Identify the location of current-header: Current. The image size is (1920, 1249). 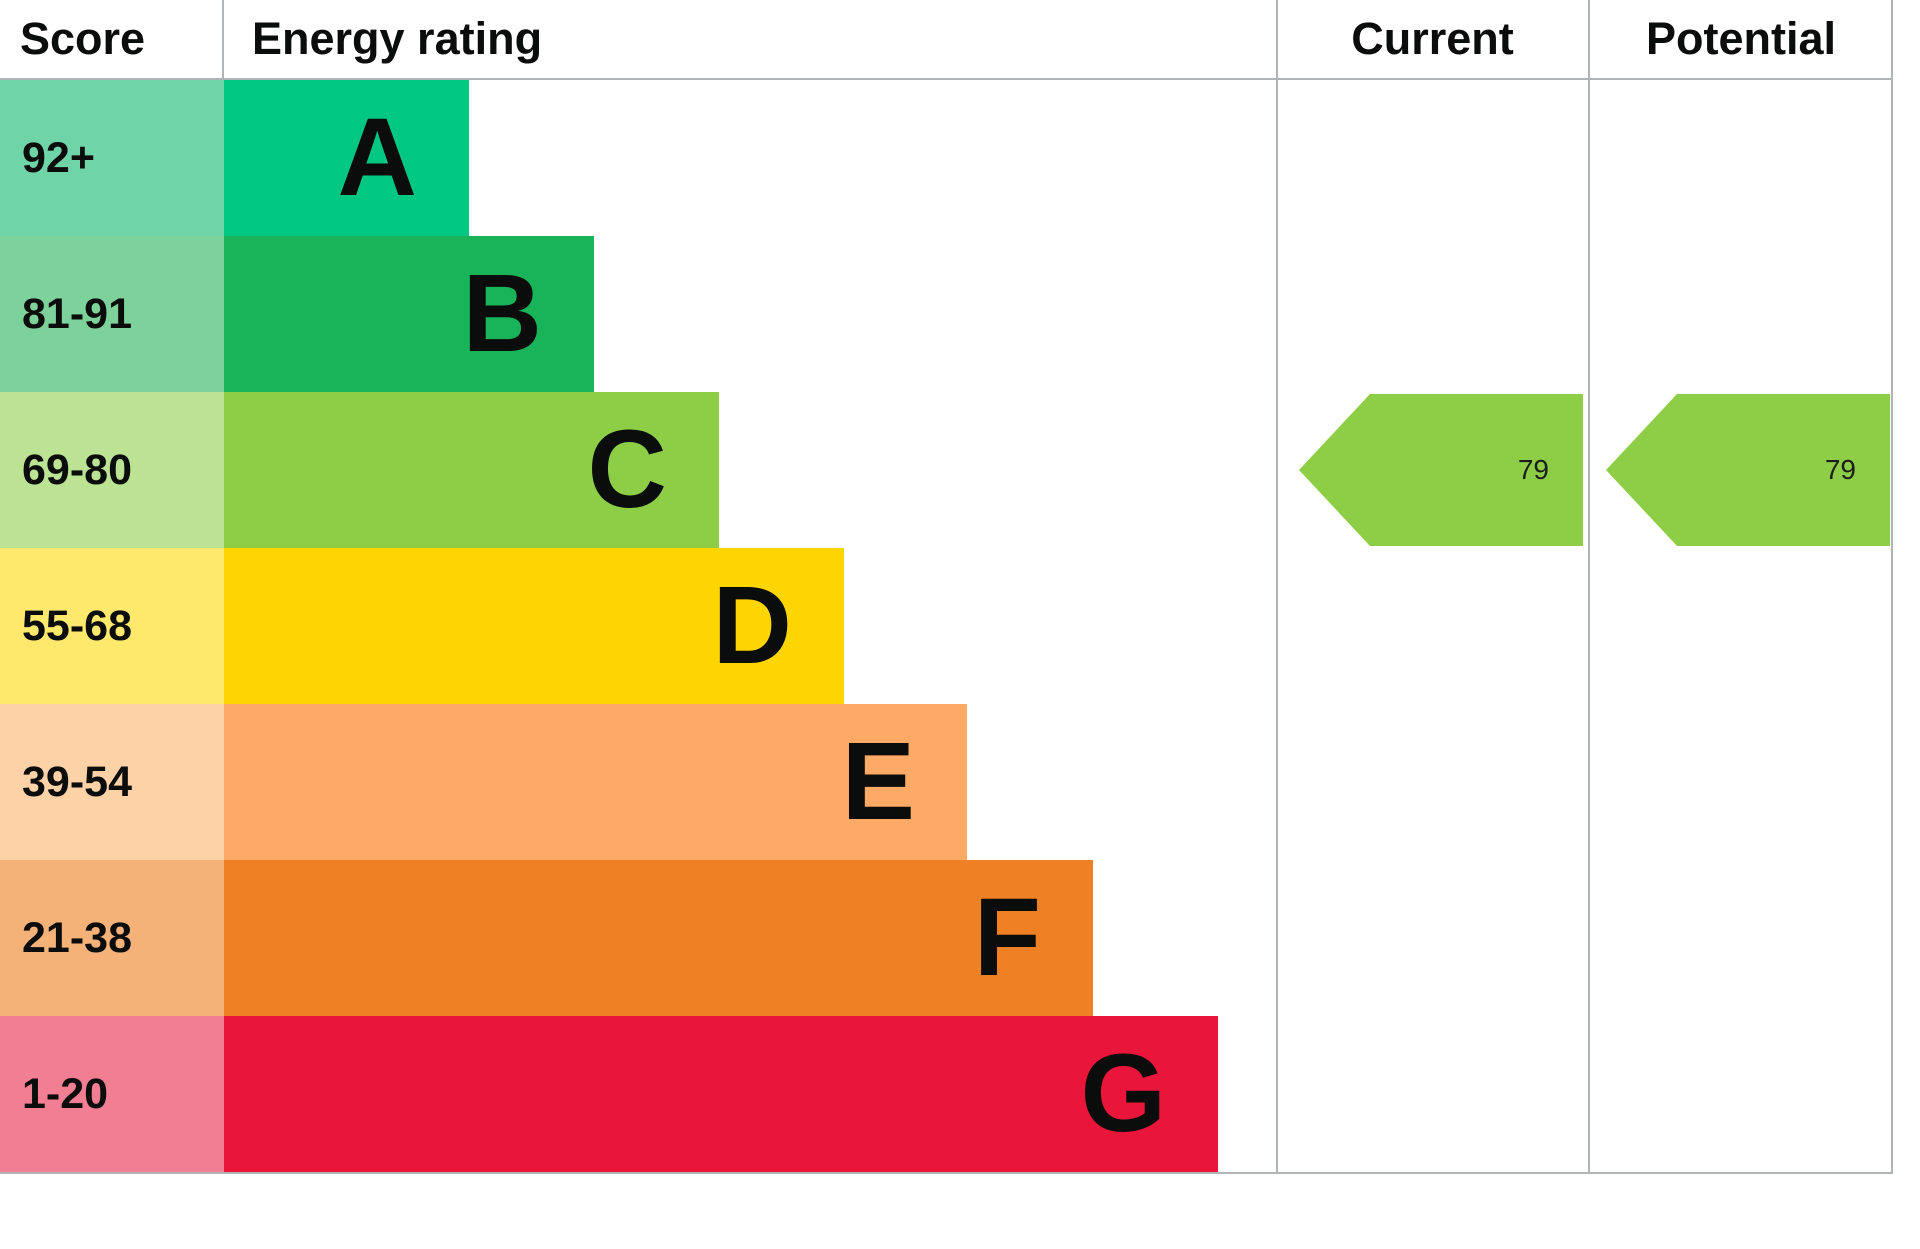
(1432, 38).